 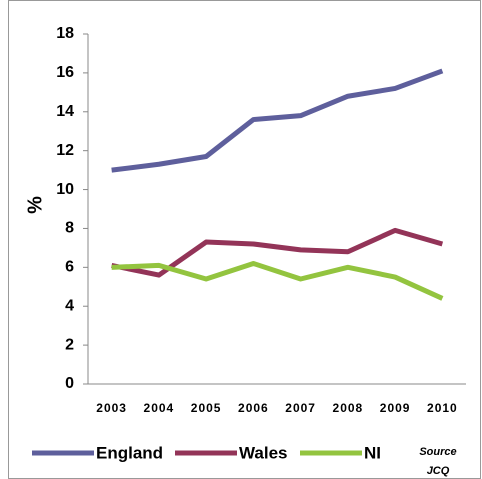 What do you see at coordinates (69, 267) in the screenshot?
I see `y-tick-label: 6` at bounding box center [69, 267].